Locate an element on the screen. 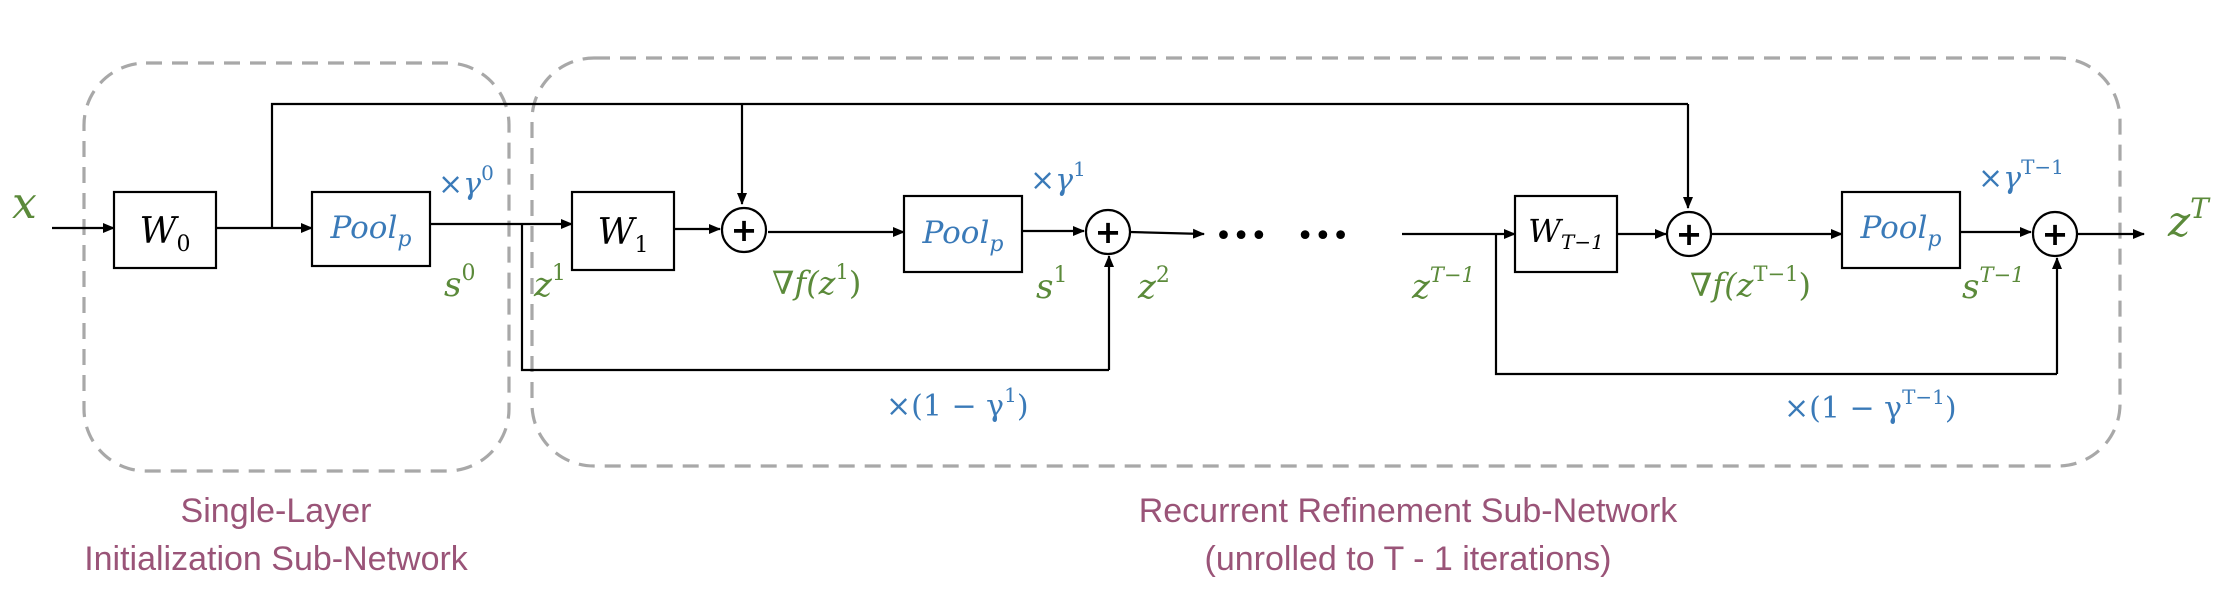 The image size is (2228, 603). wt-subscript: T−1 is located at coordinates (1582, 242).